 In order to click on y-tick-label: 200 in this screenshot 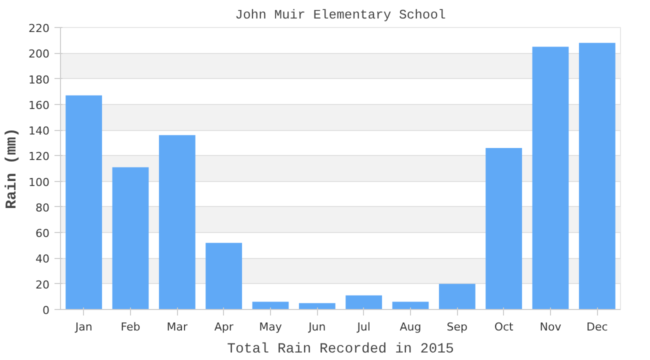, I will do `click(39, 54)`.